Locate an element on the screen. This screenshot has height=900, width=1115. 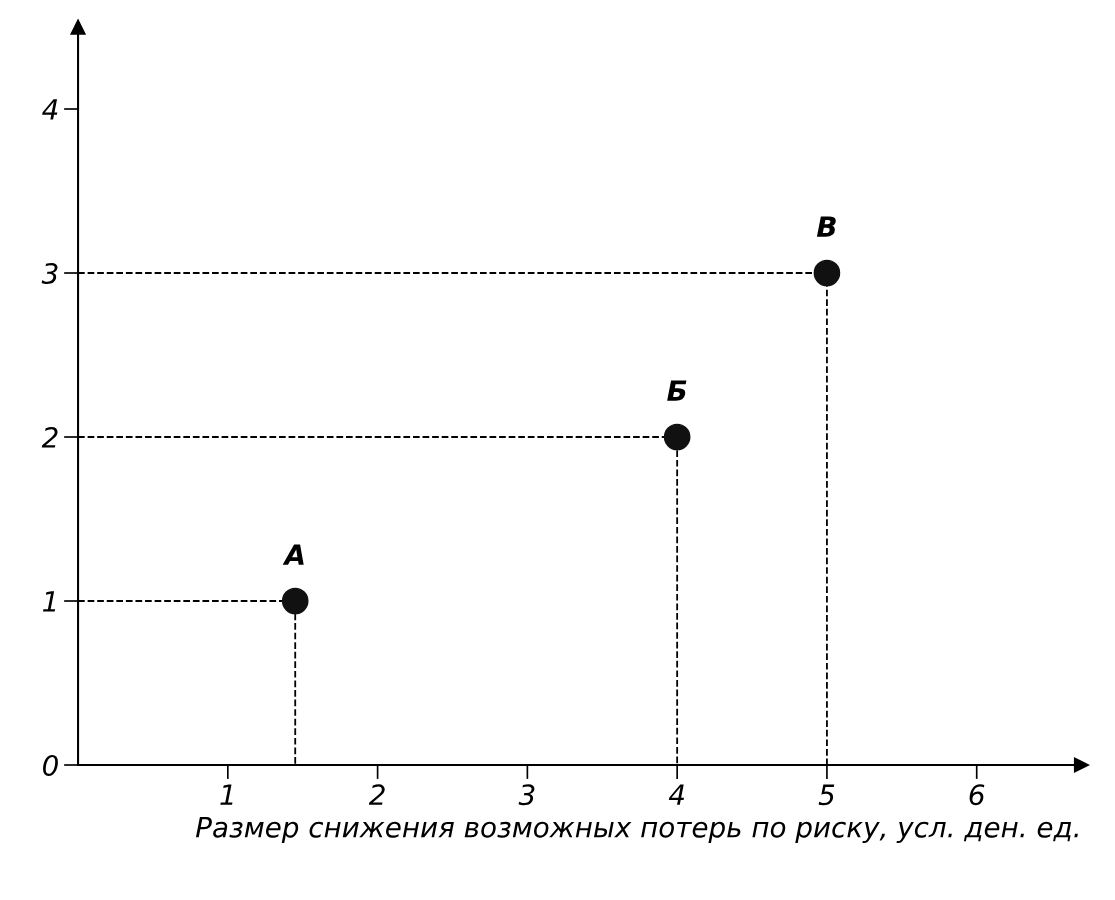
x-axis-title: Размер снижения возможных потерь по риску, усл. ден. ед. is located at coordinates (636, 830).